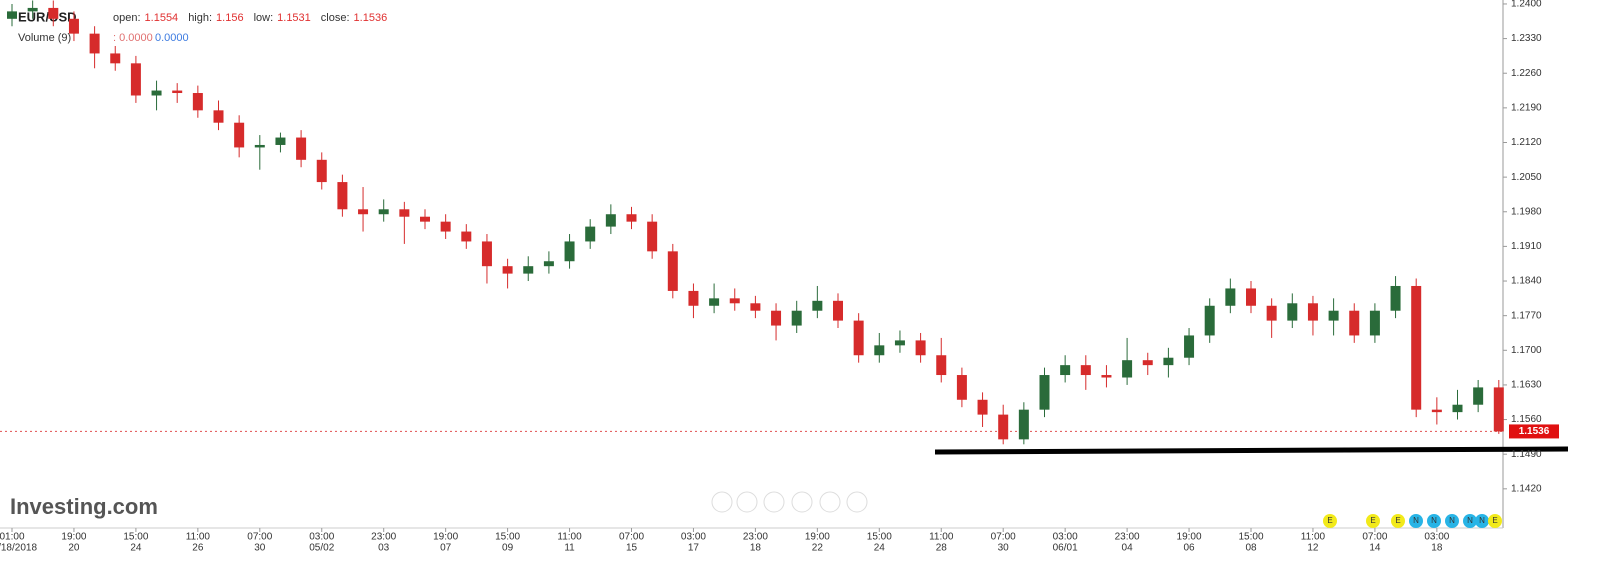  What do you see at coordinates (230, 18) in the screenshot?
I see `field-value: 1.156` at bounding box center [230, 18].